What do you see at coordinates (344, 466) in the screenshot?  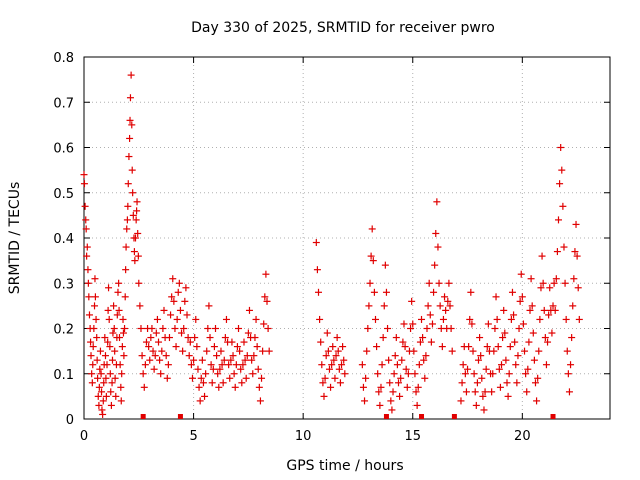 I see `x-axis-label: GPS time / hours` at bounding box center [344, 466].